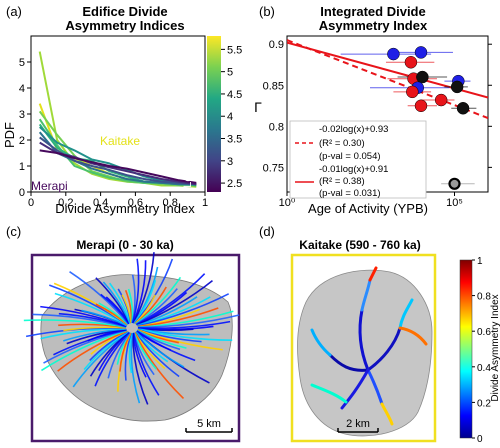  Describe the element at coordinates (387, 114) in the screenshot. I see `panel-b-points` at that location.